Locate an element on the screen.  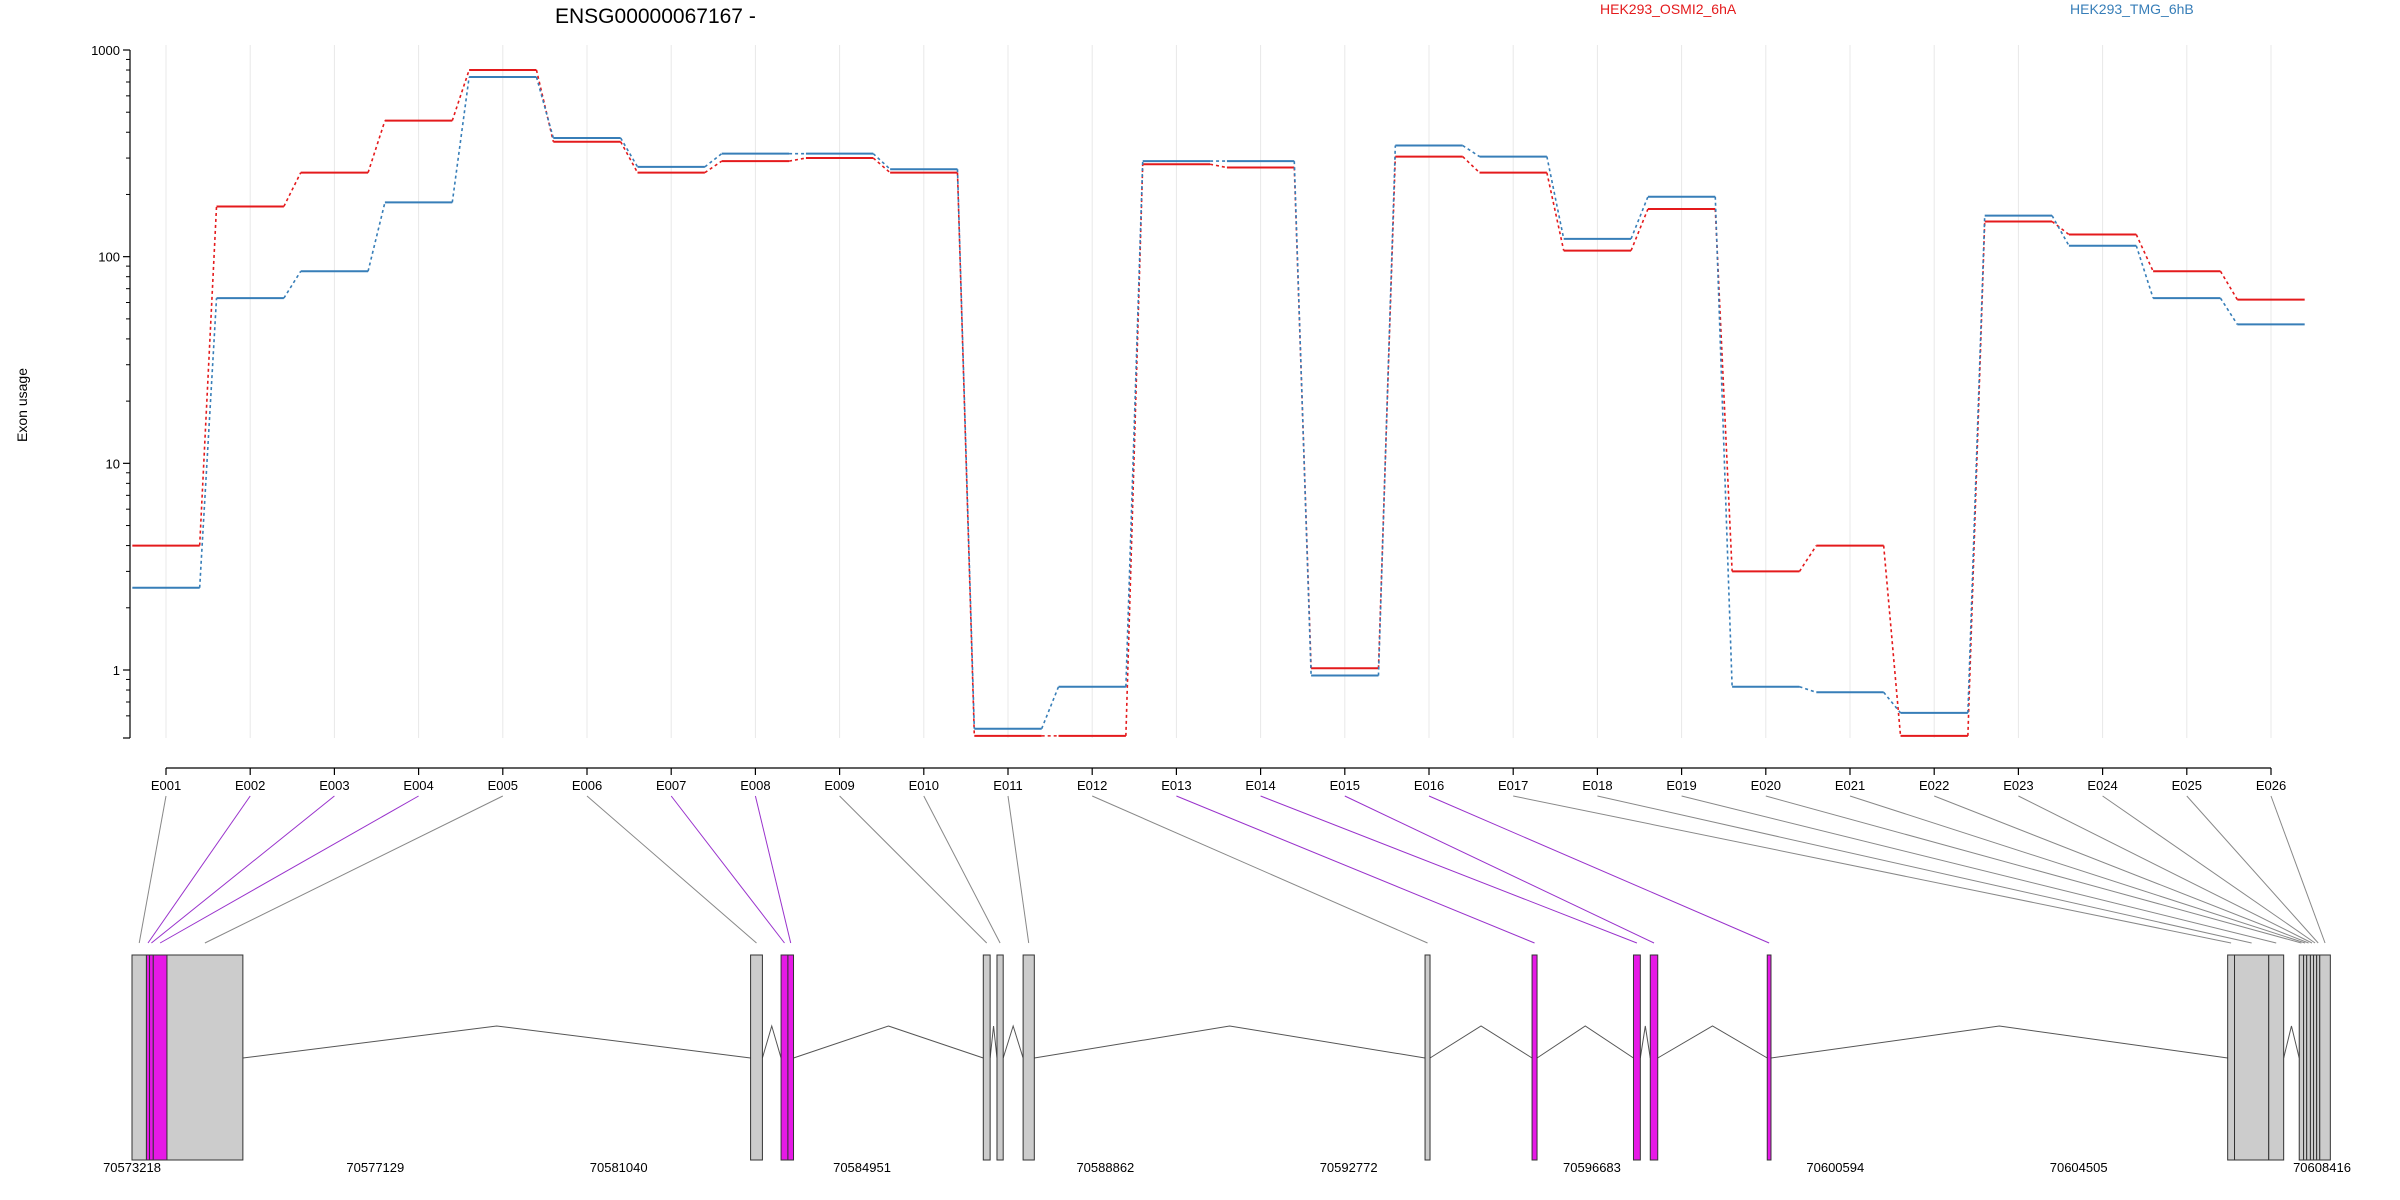
exon-box-E009 is located at coordinates (986, 1057).